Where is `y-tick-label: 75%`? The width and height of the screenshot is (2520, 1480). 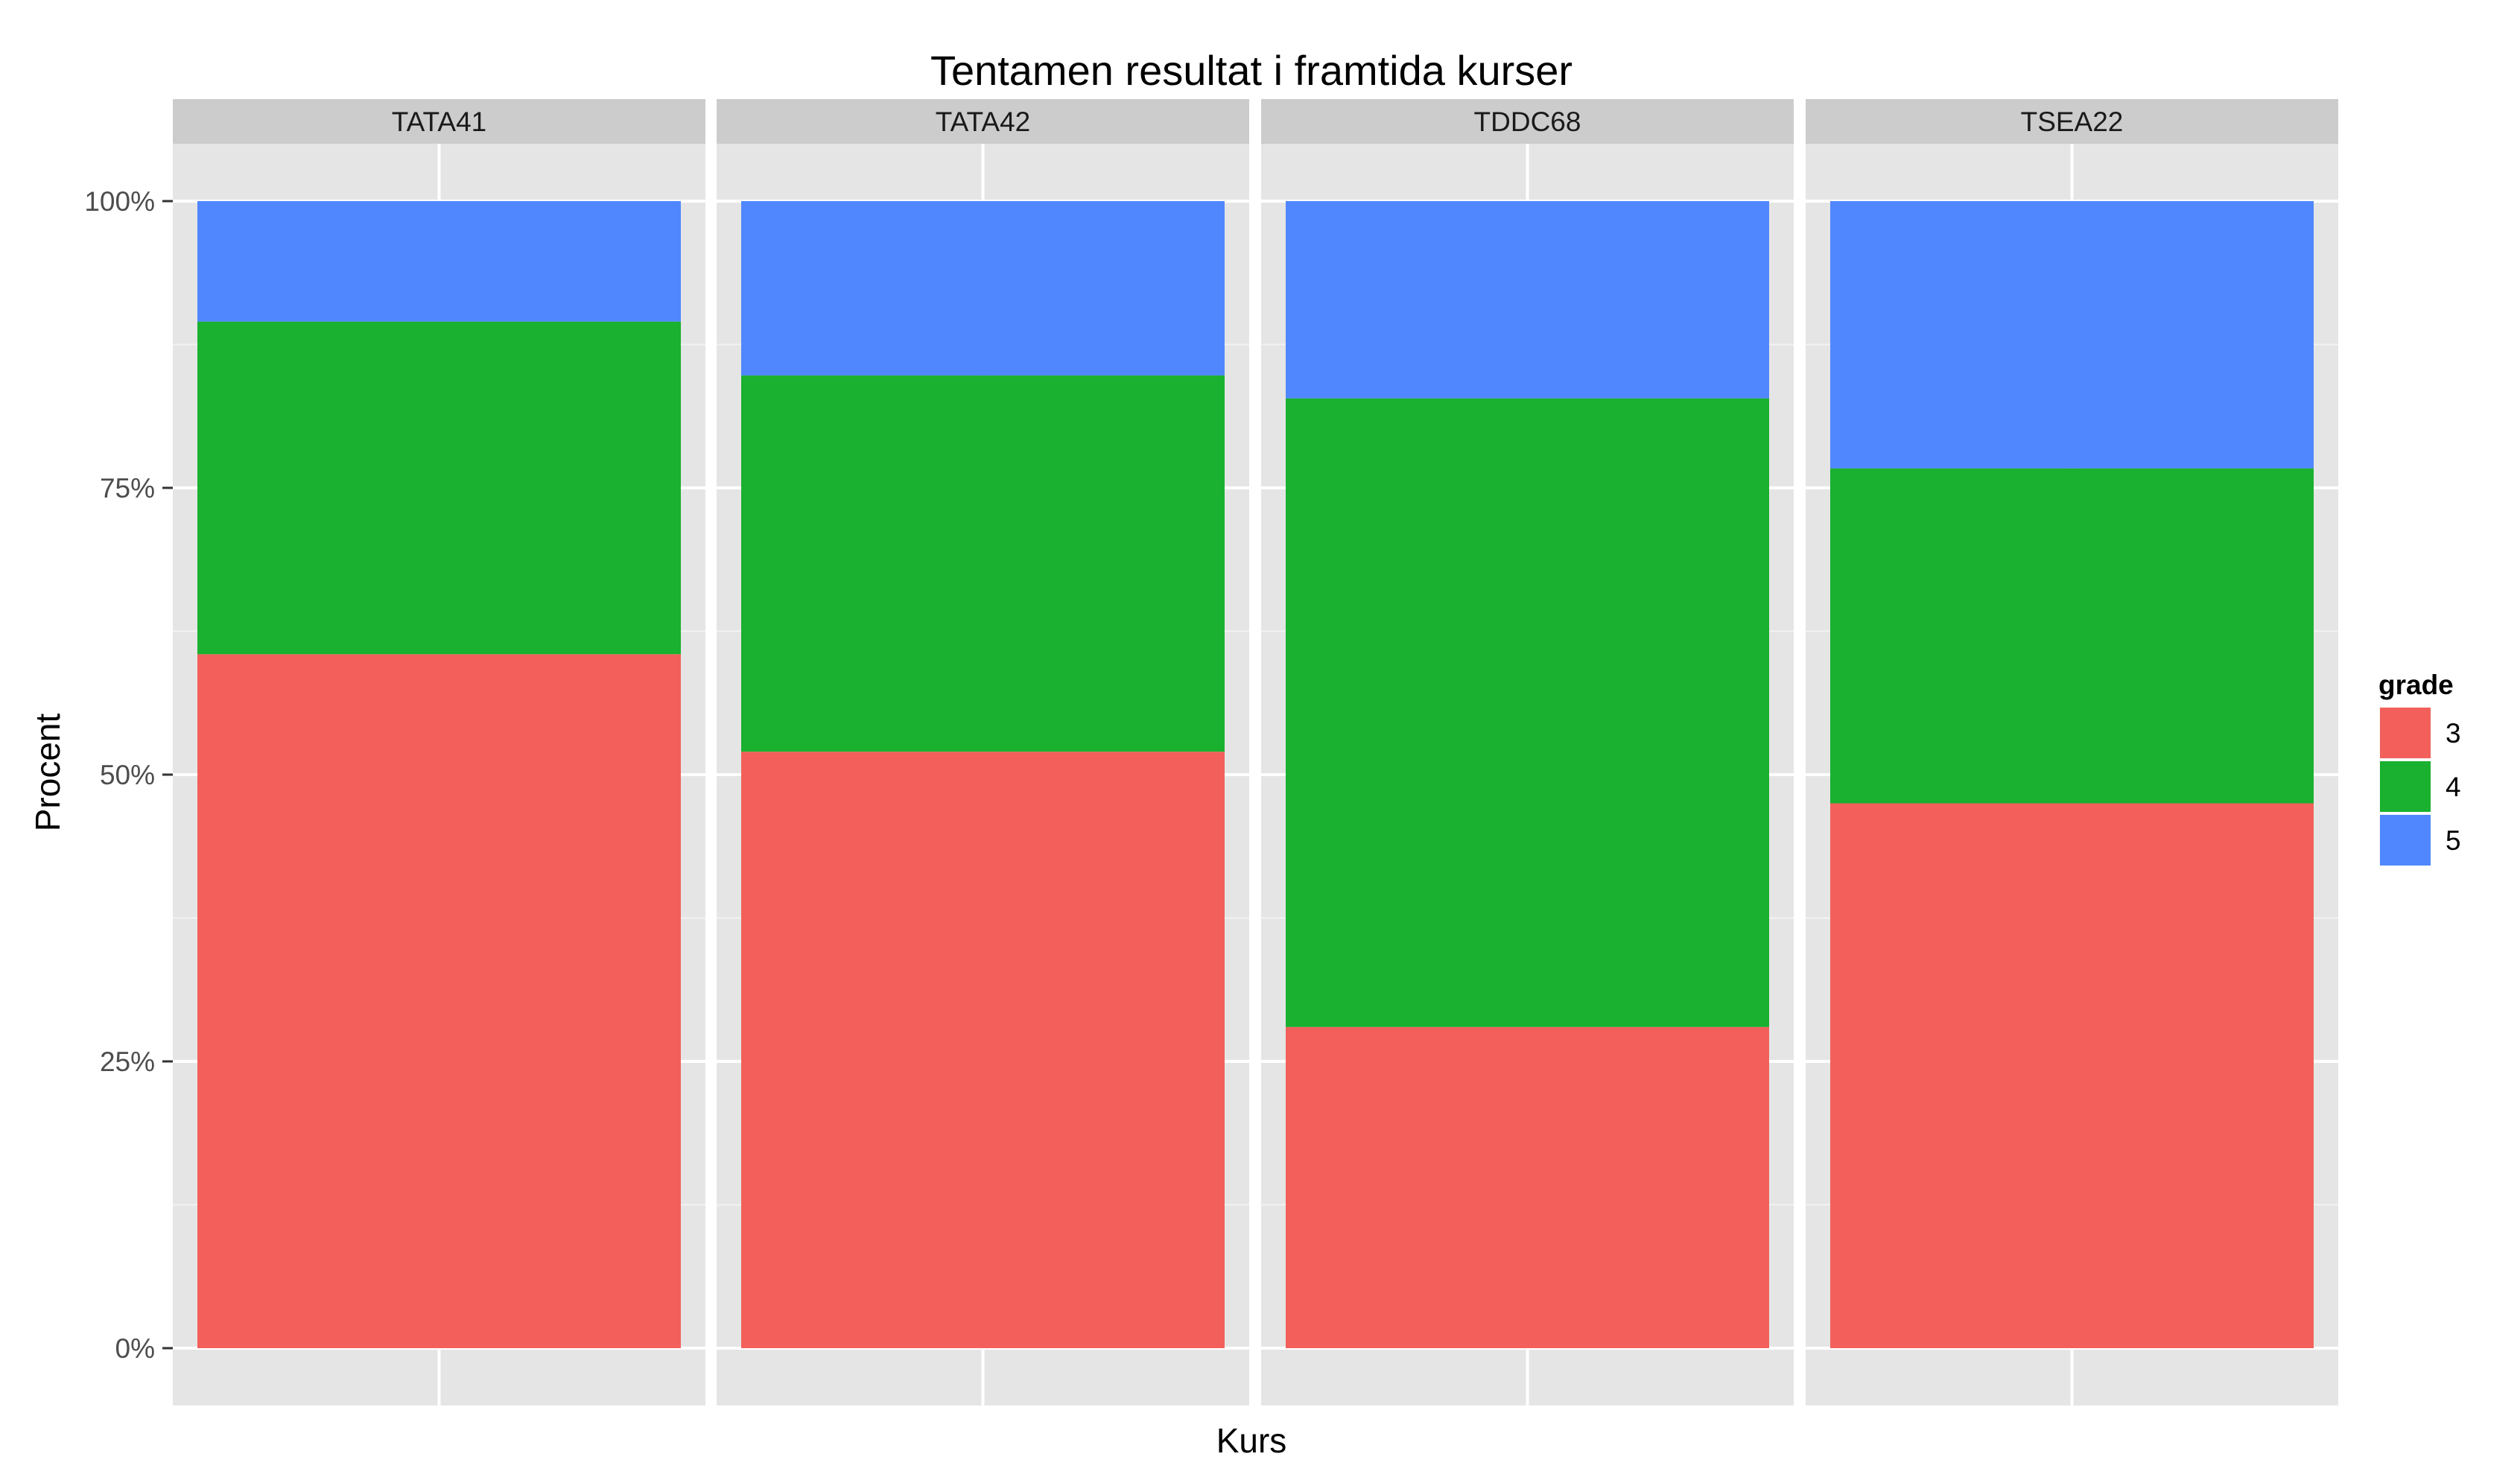
y-tick-label: 75% is located at coordinates (127, 489).